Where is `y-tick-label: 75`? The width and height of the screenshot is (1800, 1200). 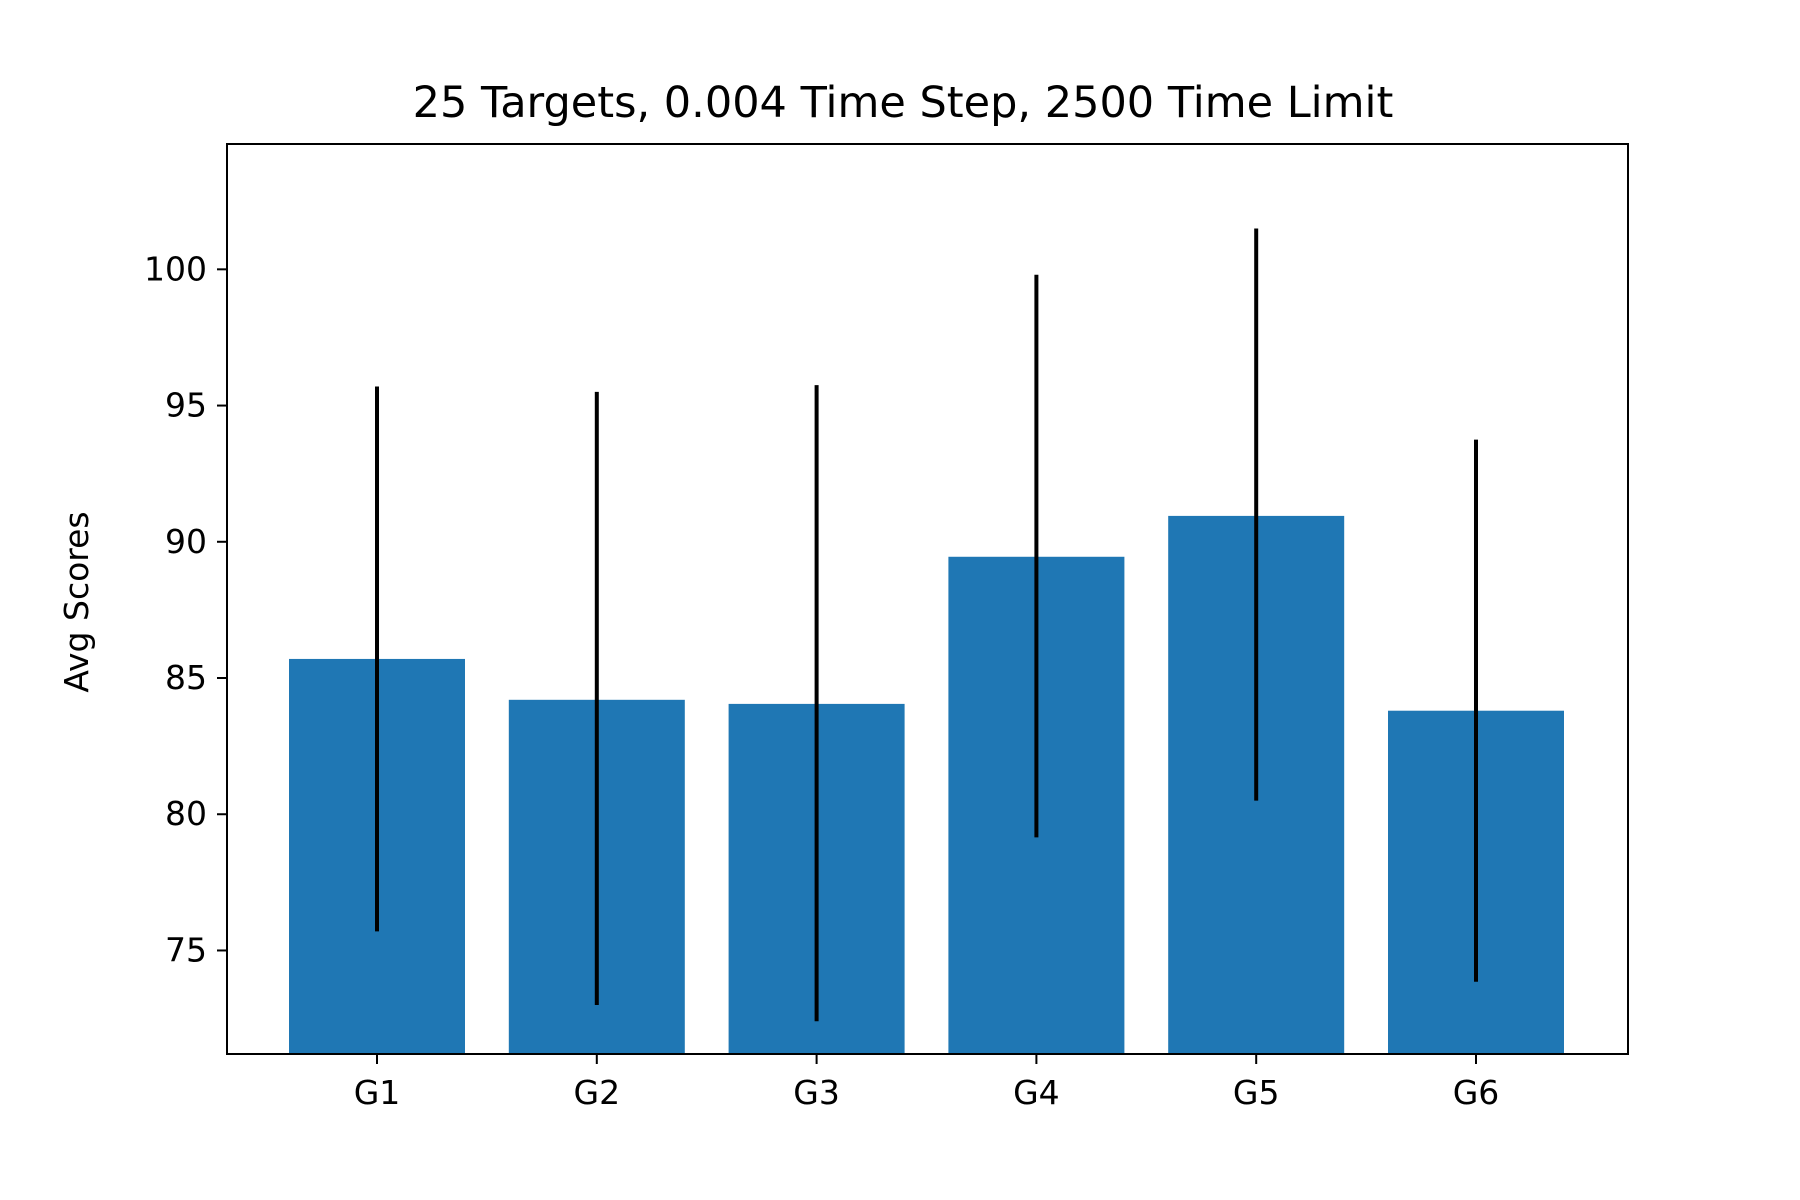 y-tick-label: 75 is located at coordinates (186, 949).